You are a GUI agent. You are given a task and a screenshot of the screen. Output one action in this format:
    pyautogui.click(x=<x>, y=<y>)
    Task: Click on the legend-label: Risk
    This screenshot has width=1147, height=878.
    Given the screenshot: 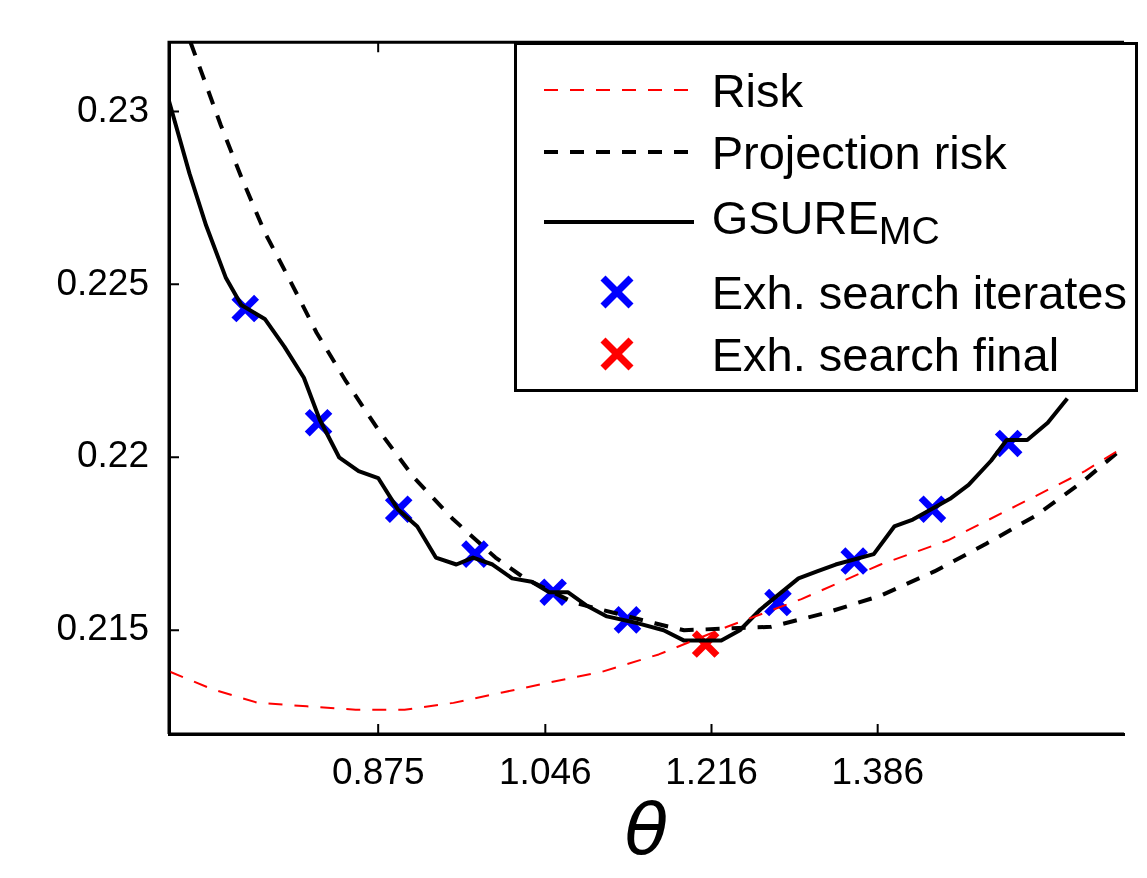 What is the action you would take?
    pyautogui.click(x=757, y=90)
    